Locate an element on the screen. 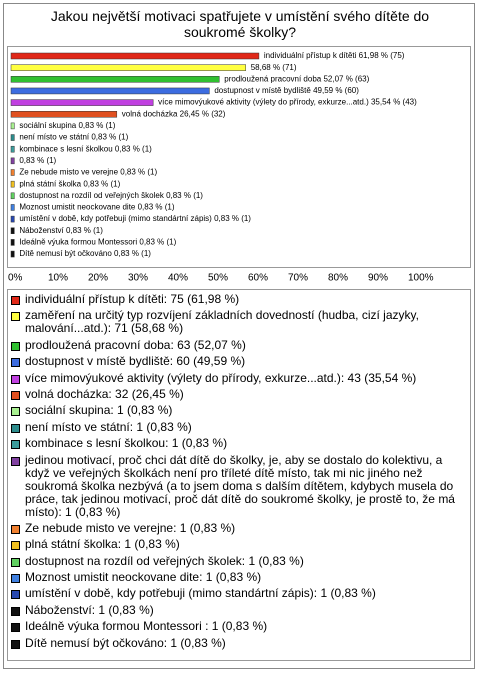 The width and height of the screenshot is (480, 674). x-tick-label: 50% is located at coordinates (218, 278).